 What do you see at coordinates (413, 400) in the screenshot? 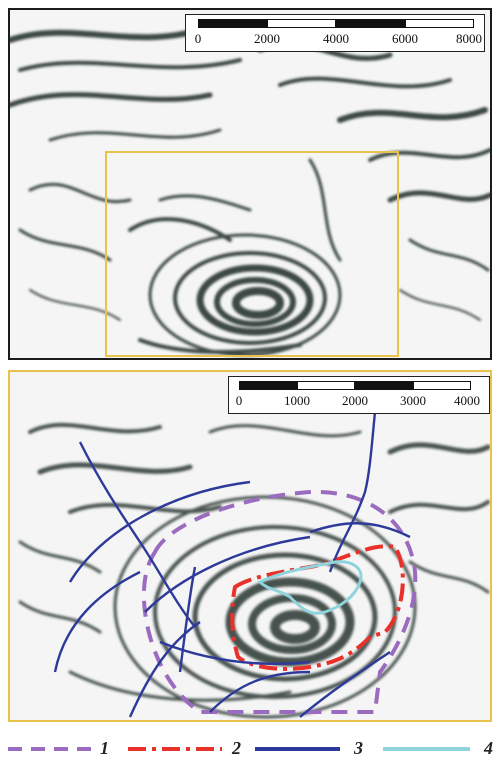
I see `scale-tick-label: 3000` at bounding box center [413, 400].